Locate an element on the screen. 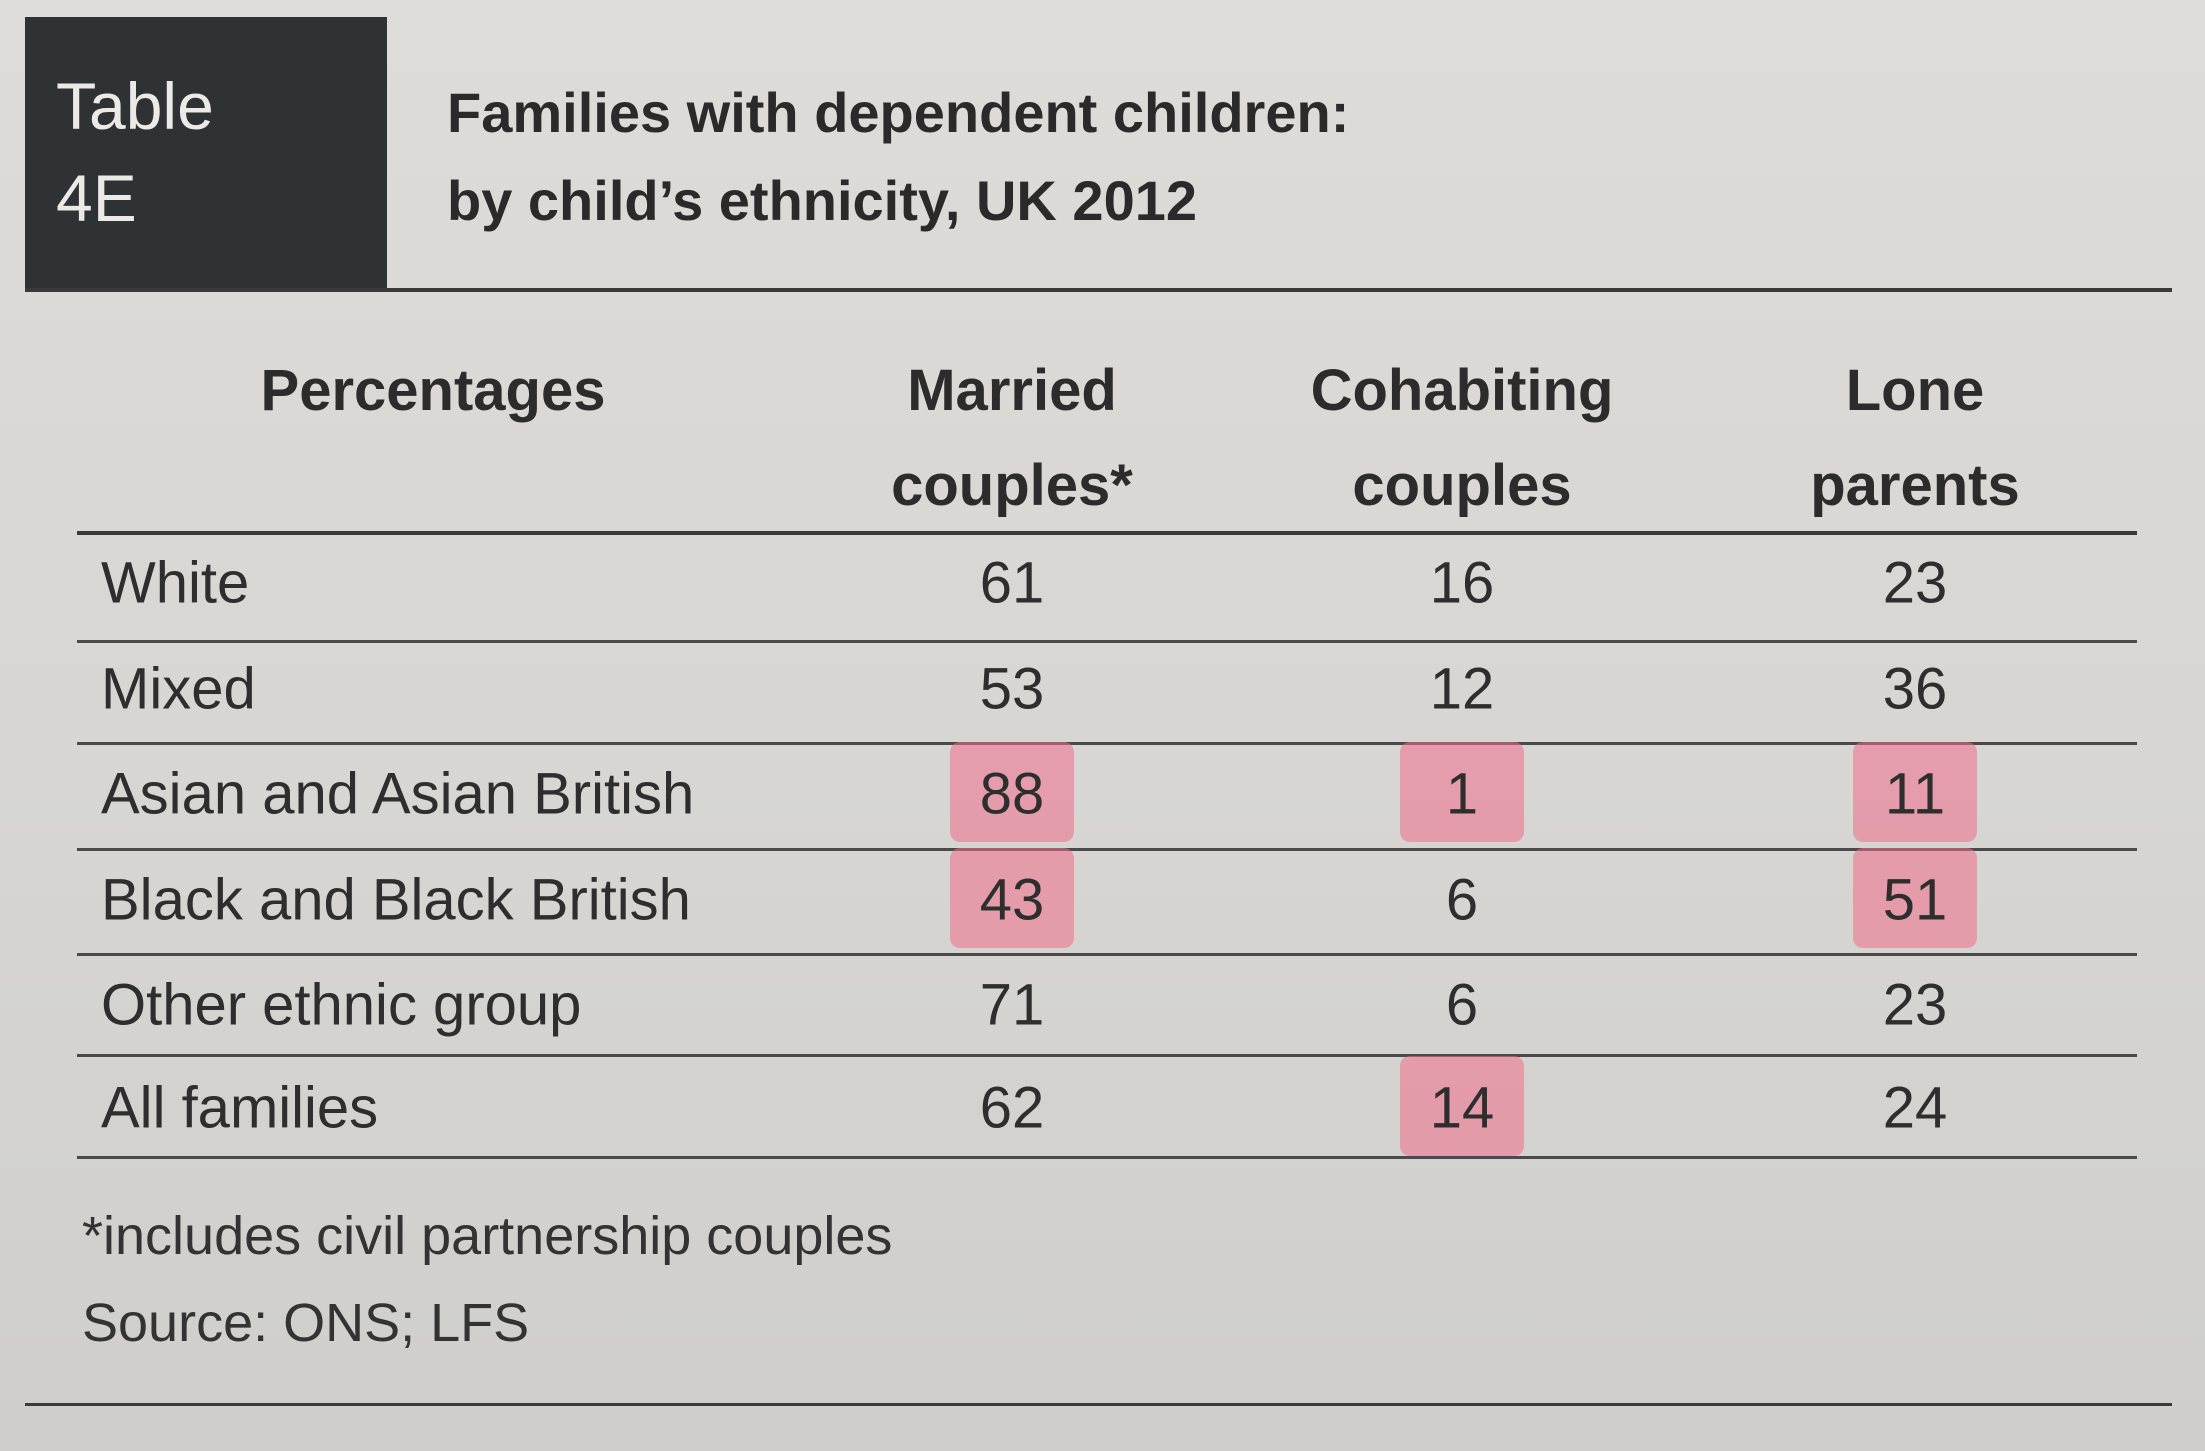 Image resolution: width=2205 pixels, height=1451 pixels. table-cell: 51 is located at coordinates (1915, 900).